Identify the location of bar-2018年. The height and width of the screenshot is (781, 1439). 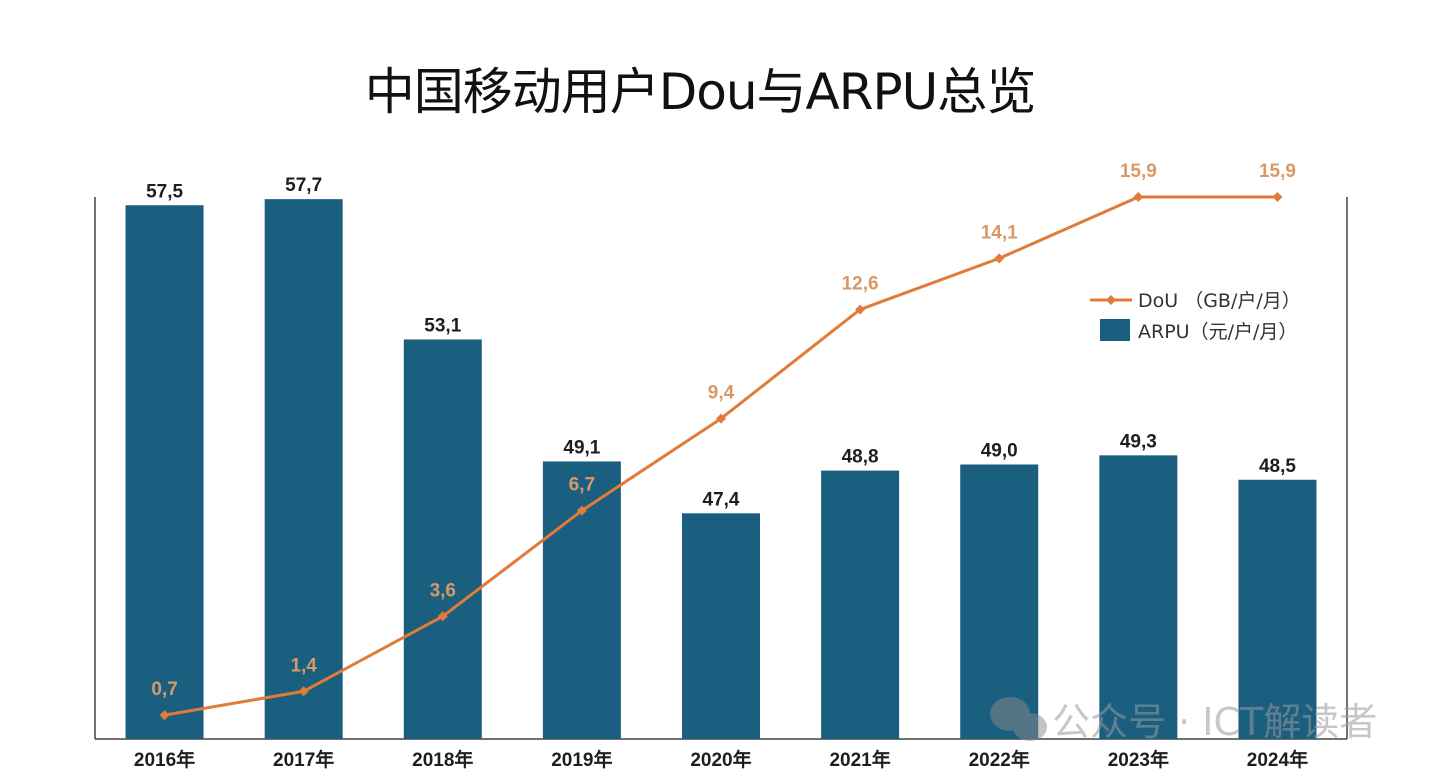
(442, 539).